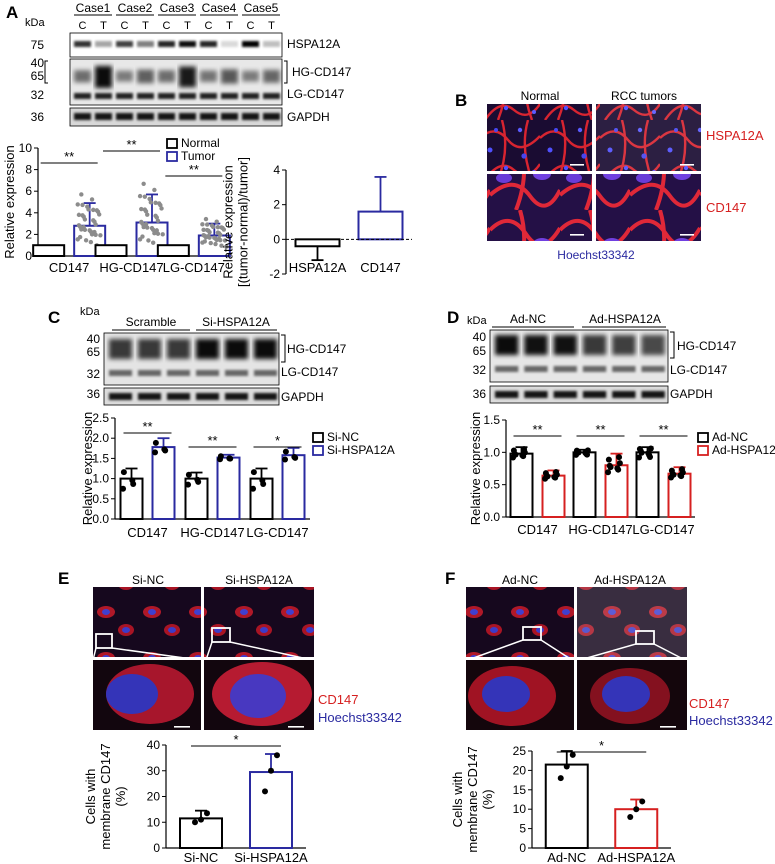 The width and height of the screenshot is (775, 864). Describe the element at coordinates (644, 96) in the screenshot. I see `col-rcc: RCC tumors` at that location.